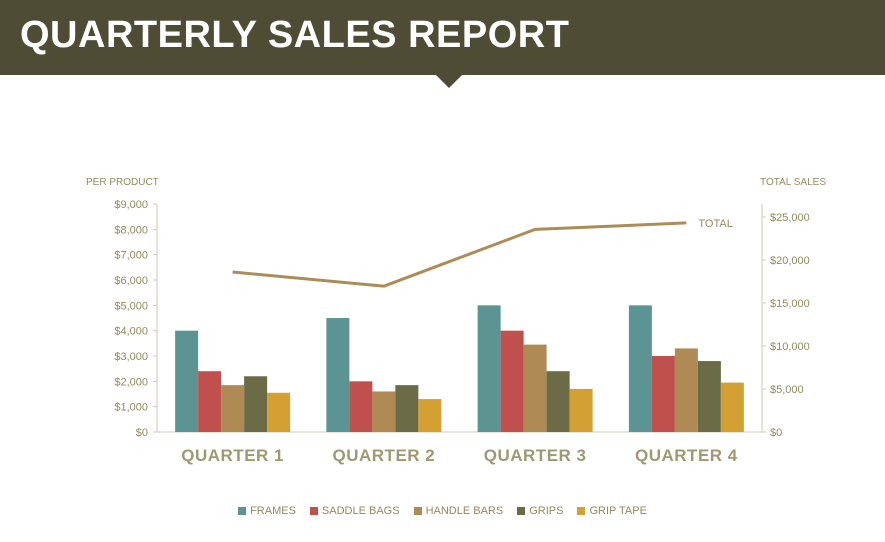 The width and height of the screenshot is (885, 542). Describe the element at coordinates (131, 281) in the screenshot. I see `left-tick-label: $6,000` at that location.